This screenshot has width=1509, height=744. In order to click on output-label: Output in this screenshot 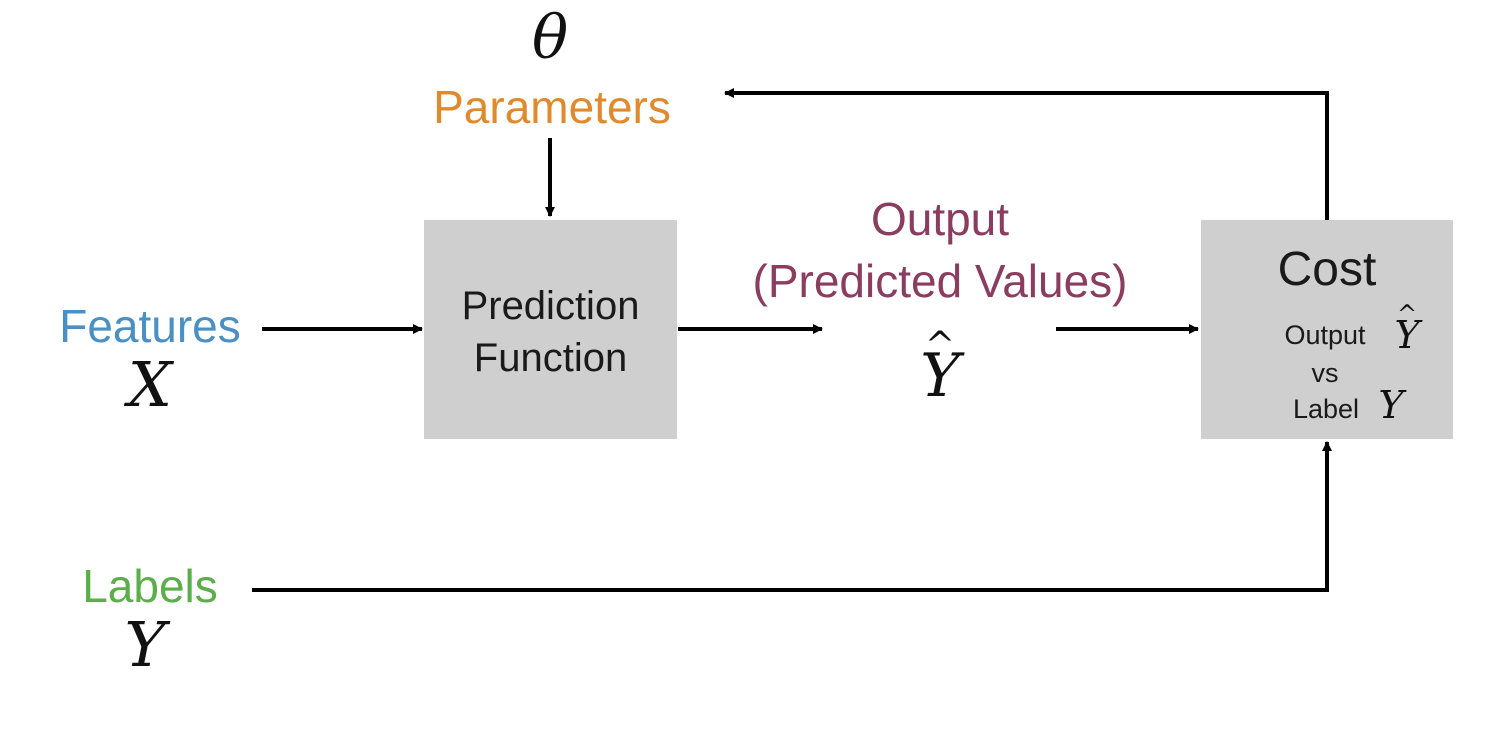, I will do `click(940, 219)`.